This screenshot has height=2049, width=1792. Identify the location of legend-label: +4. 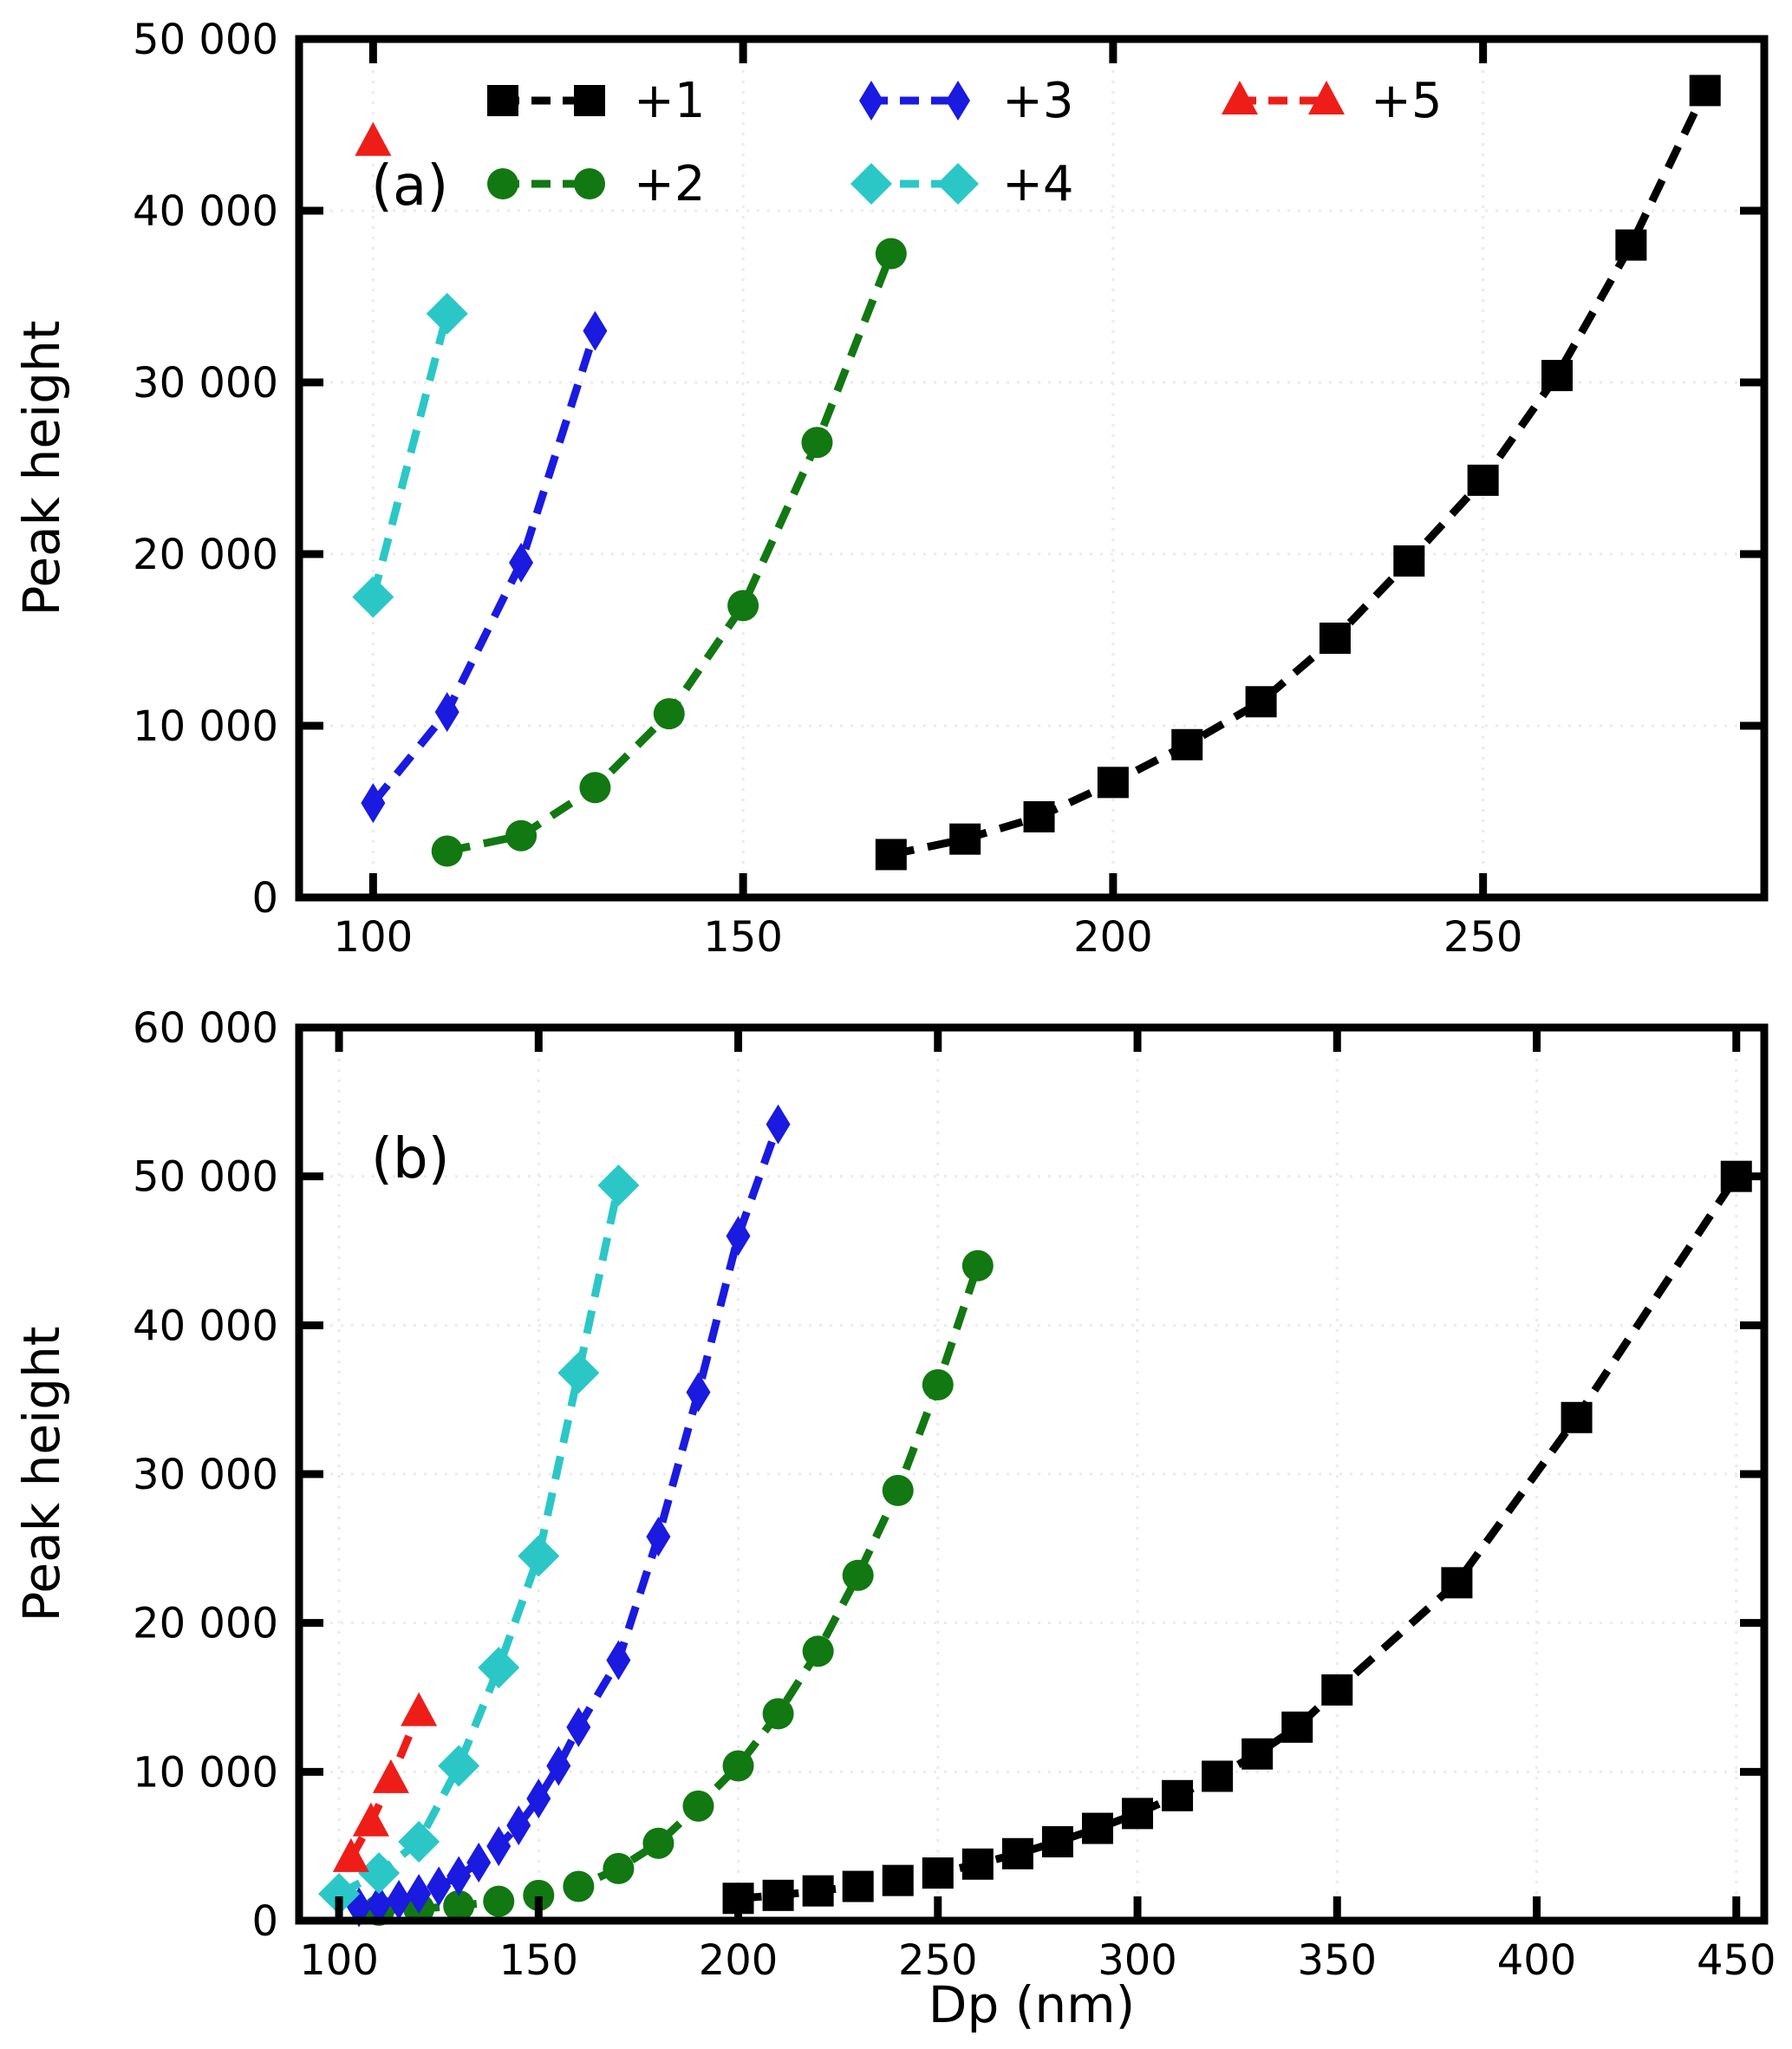
(1038, 183).